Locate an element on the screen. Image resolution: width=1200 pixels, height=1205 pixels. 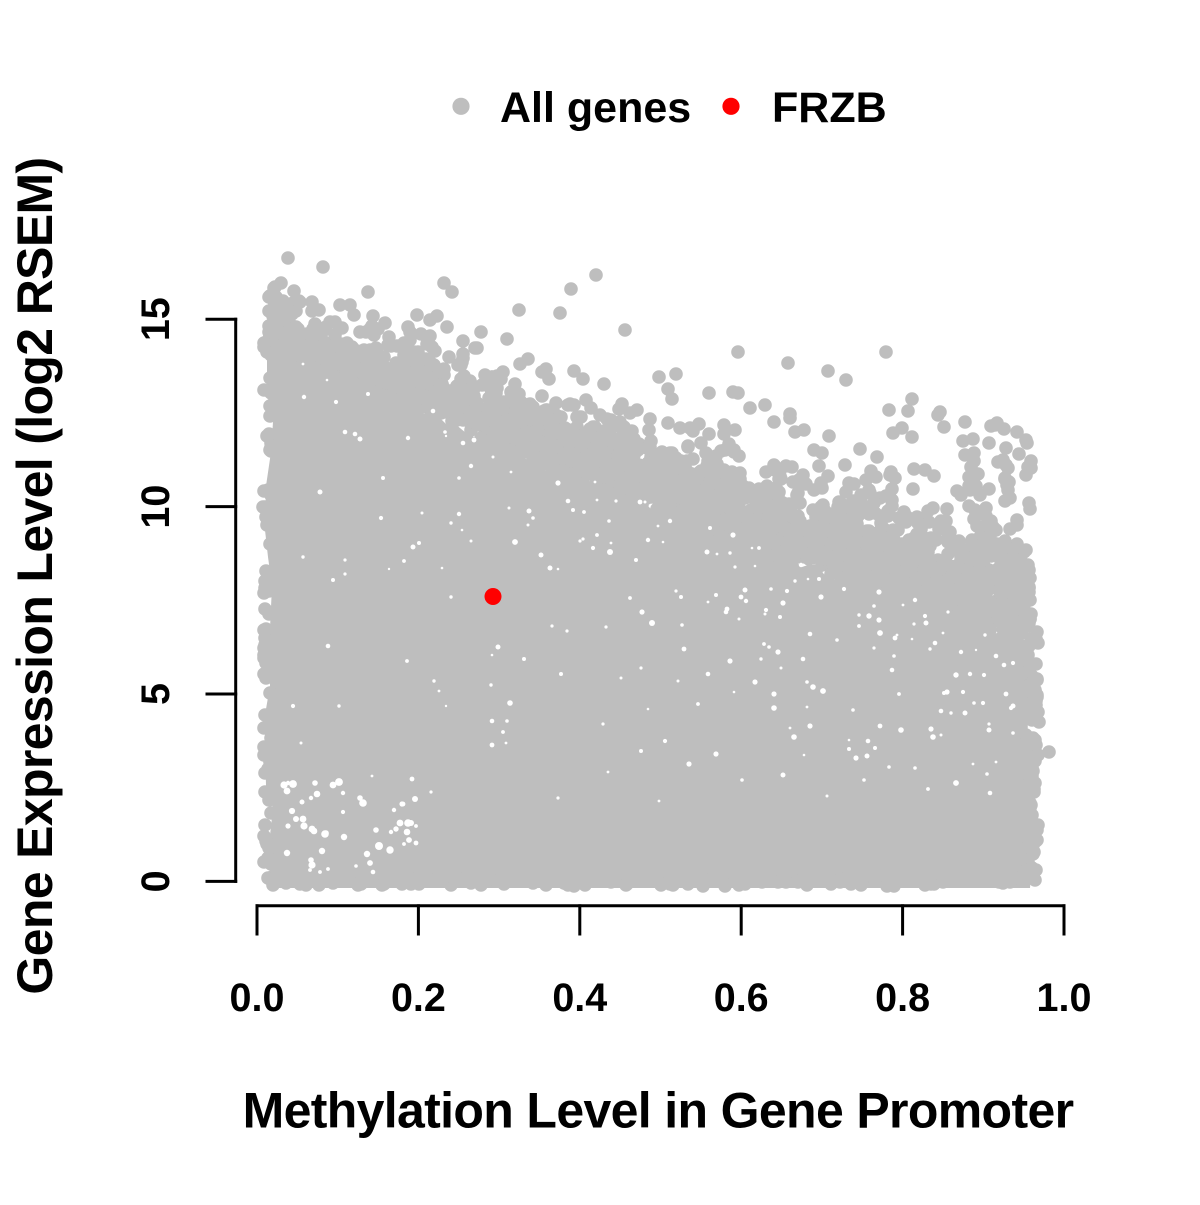
svg-text: 15 is located at coordinates (156, 319).